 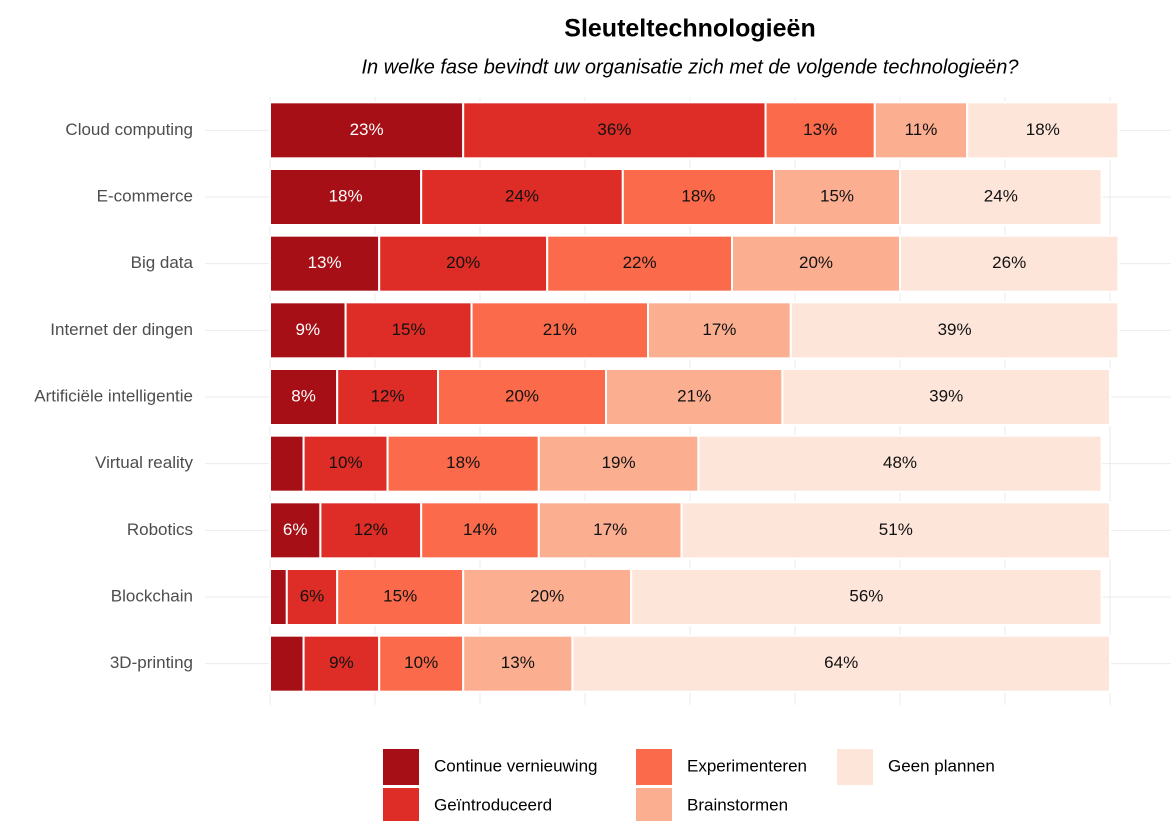 I want to click on data-label: 11%, so click(x=921, y=129).